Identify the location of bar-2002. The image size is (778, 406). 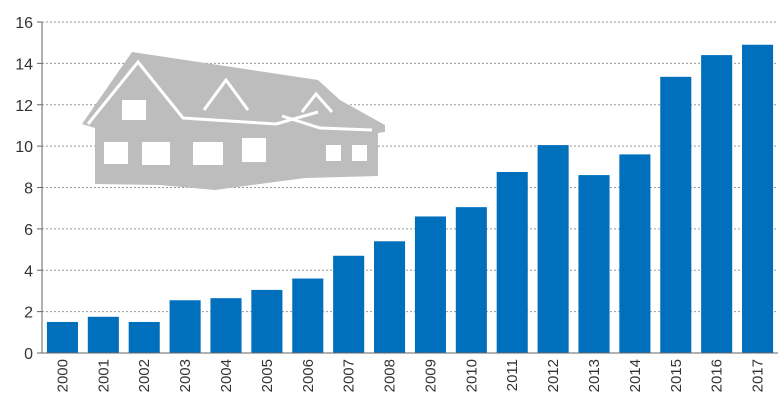
(144, 337).